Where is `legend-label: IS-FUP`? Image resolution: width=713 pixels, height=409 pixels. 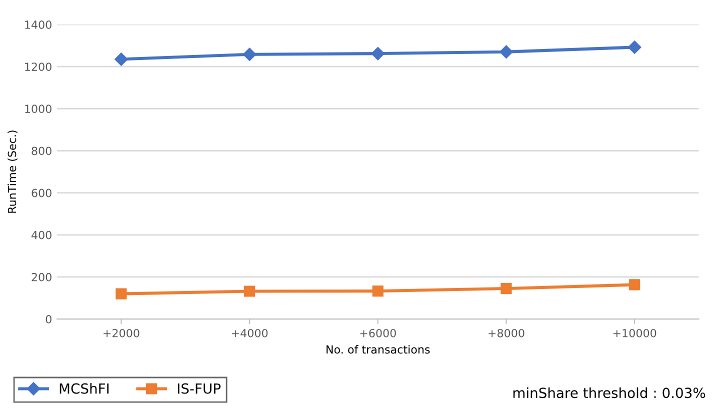 legend-label: IS-FUP is located at coordinates (199, 388).